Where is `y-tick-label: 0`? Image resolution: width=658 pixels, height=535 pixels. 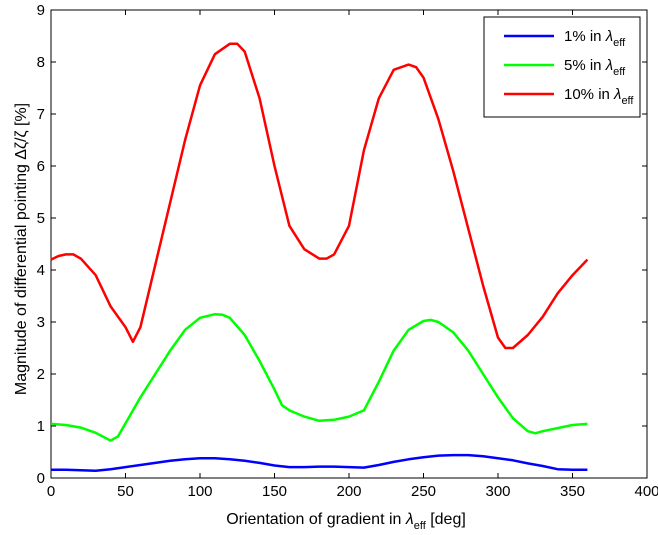
y-tick-label: 0 is located at coordinates (41, 478).